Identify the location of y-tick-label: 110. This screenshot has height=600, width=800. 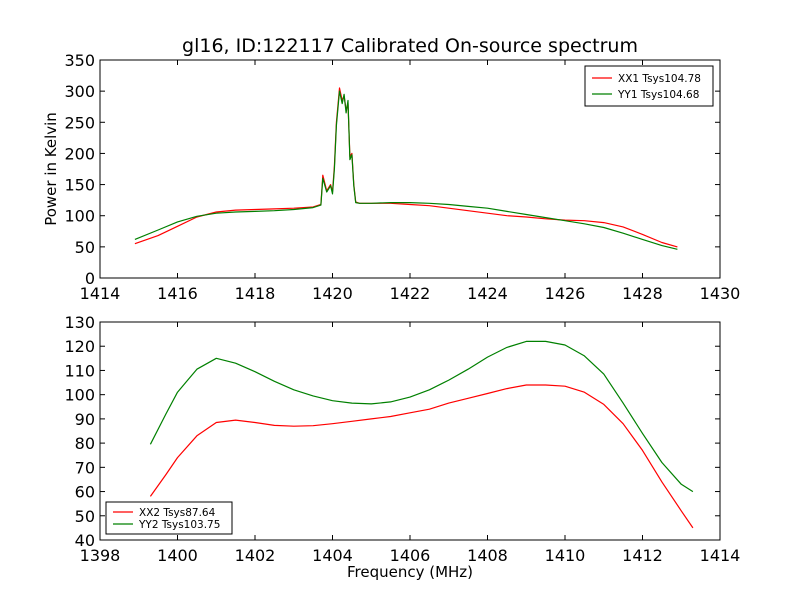
(79, 370).